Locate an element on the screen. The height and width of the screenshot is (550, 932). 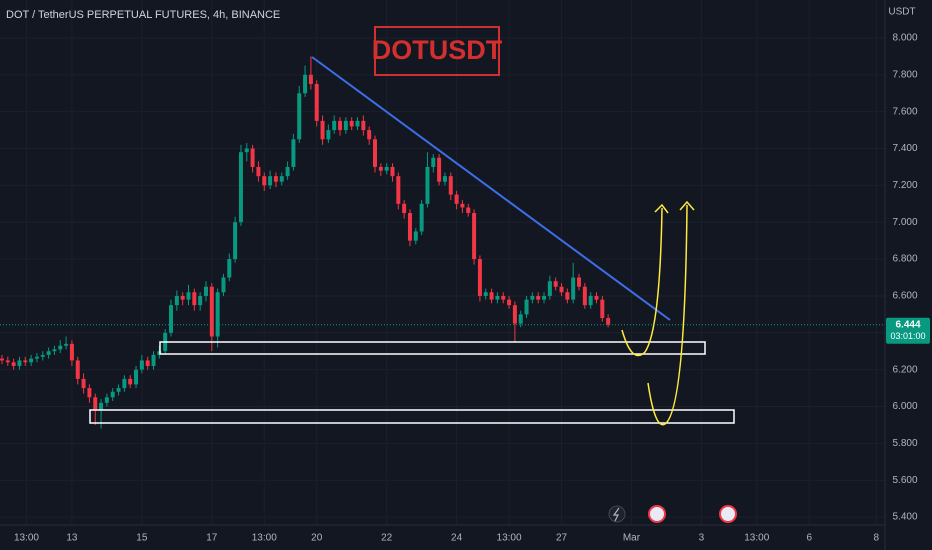
annotation-box is located at coordinates (437, 51).